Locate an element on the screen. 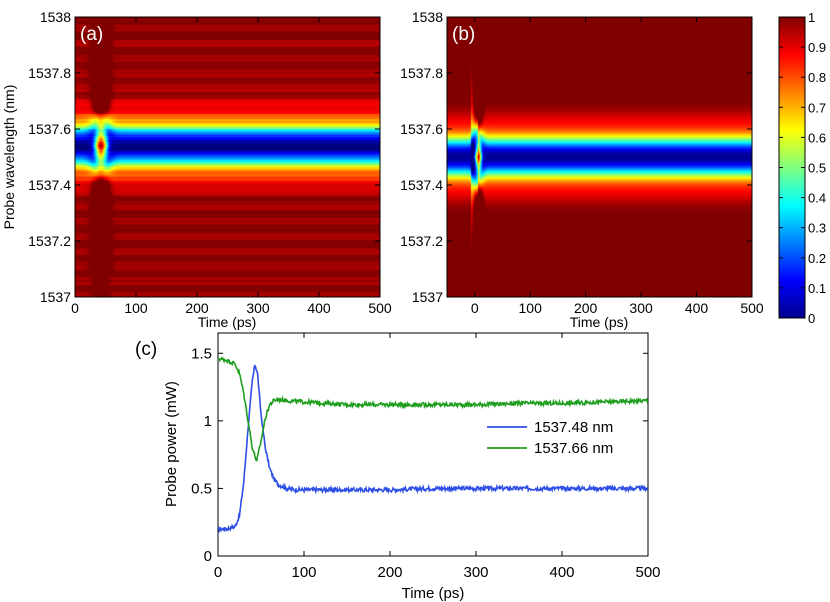 Image resolution: width=830 pixels, height=602 pixels. y-tick-label: 0 is located at coordinates (208, 556).